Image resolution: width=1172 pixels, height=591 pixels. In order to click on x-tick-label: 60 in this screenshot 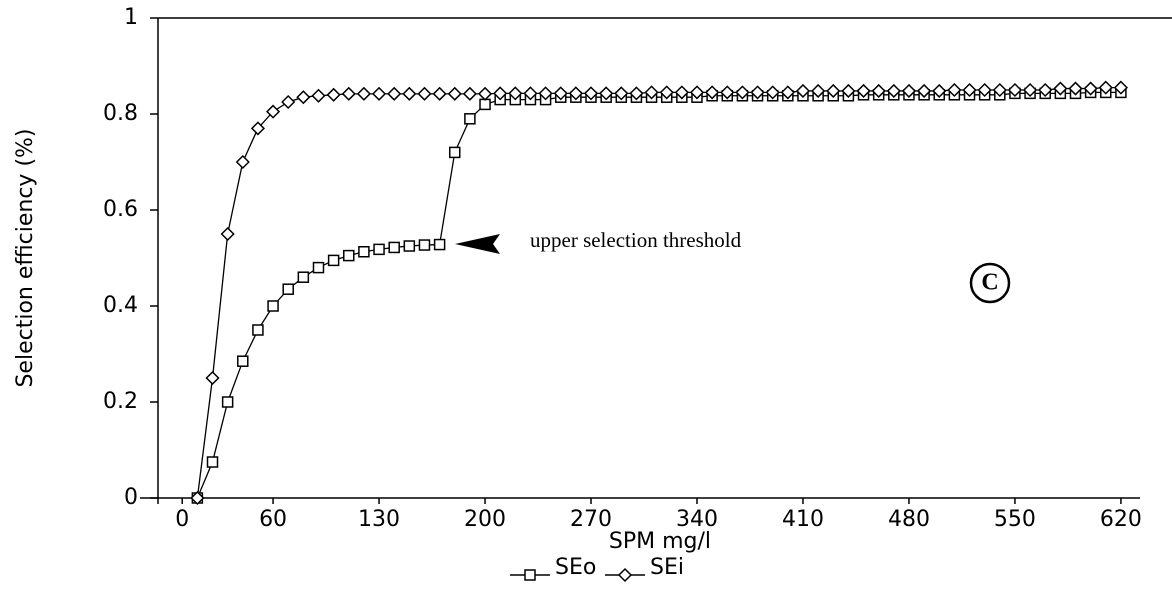, I will do `click(273, 519)`.